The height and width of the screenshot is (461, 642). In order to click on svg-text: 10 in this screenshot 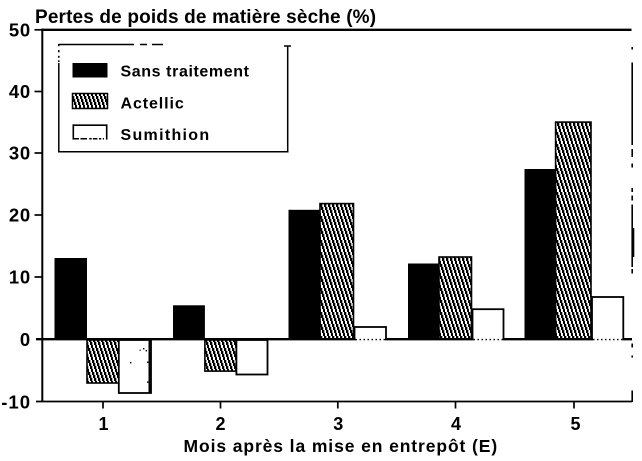, I will do `click(20, 277)`.